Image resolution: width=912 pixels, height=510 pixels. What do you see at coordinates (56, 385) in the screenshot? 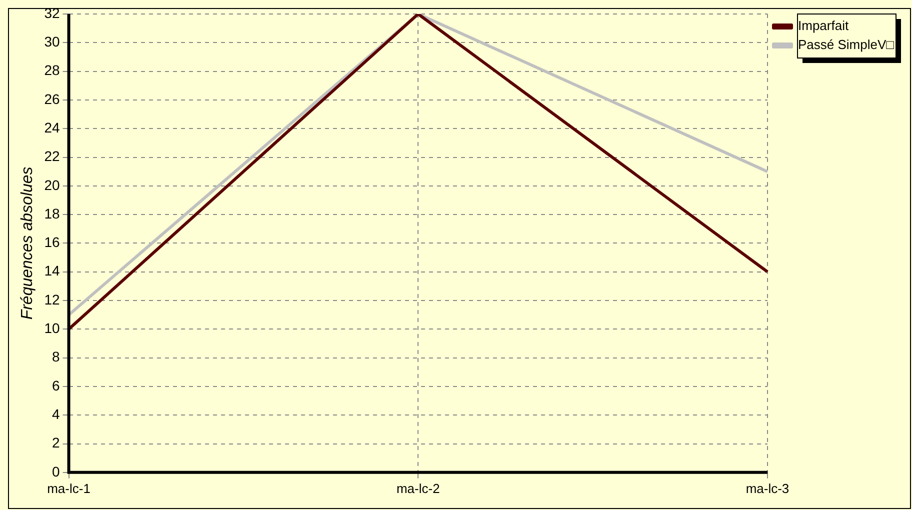
I see `y-tick-label: 6` at bounding box center [56, 385].